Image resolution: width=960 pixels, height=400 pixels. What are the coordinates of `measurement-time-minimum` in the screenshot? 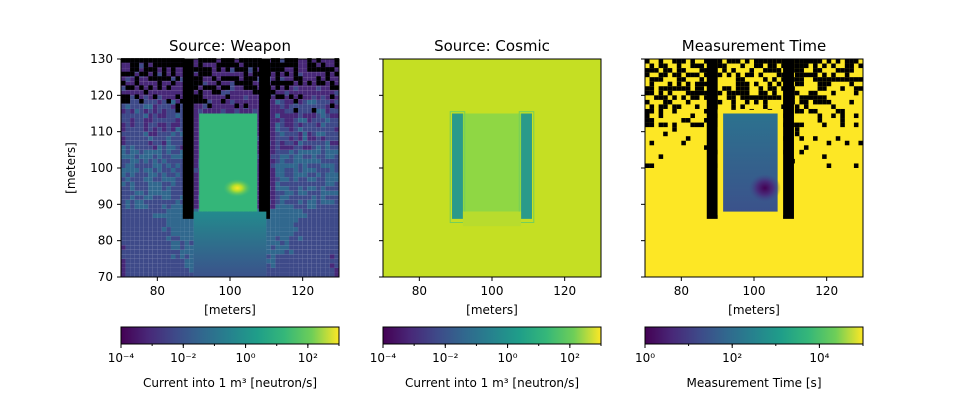 It's located at (764, 187).